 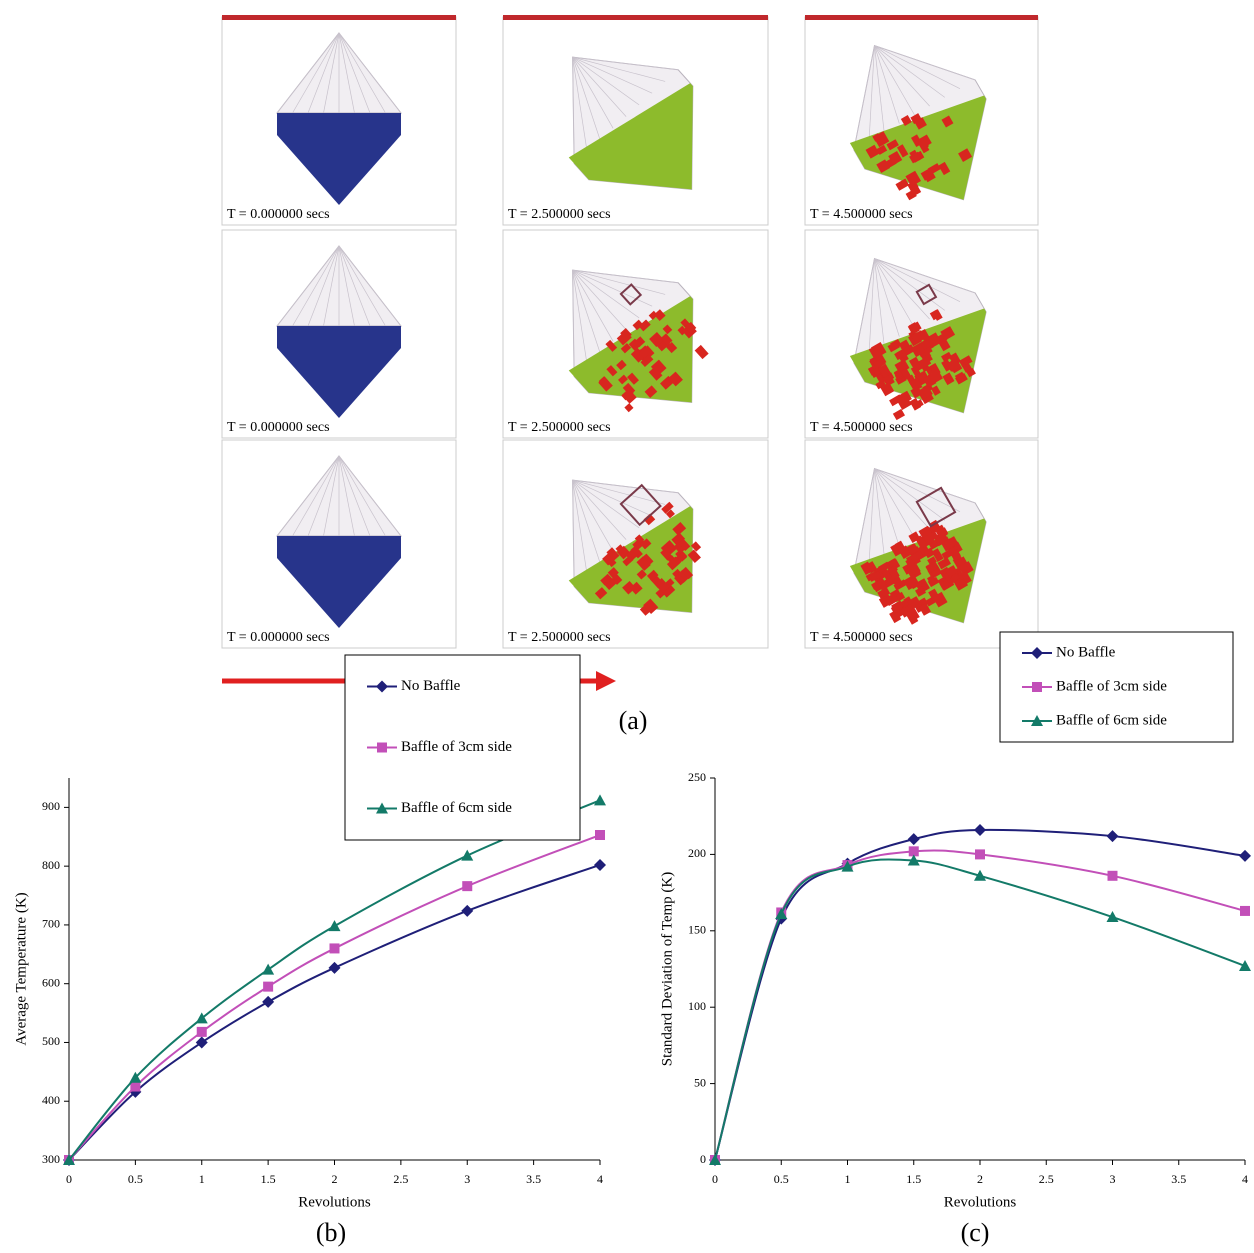 I want to click on y-tick-label: 250, so click(x=697, y=777).